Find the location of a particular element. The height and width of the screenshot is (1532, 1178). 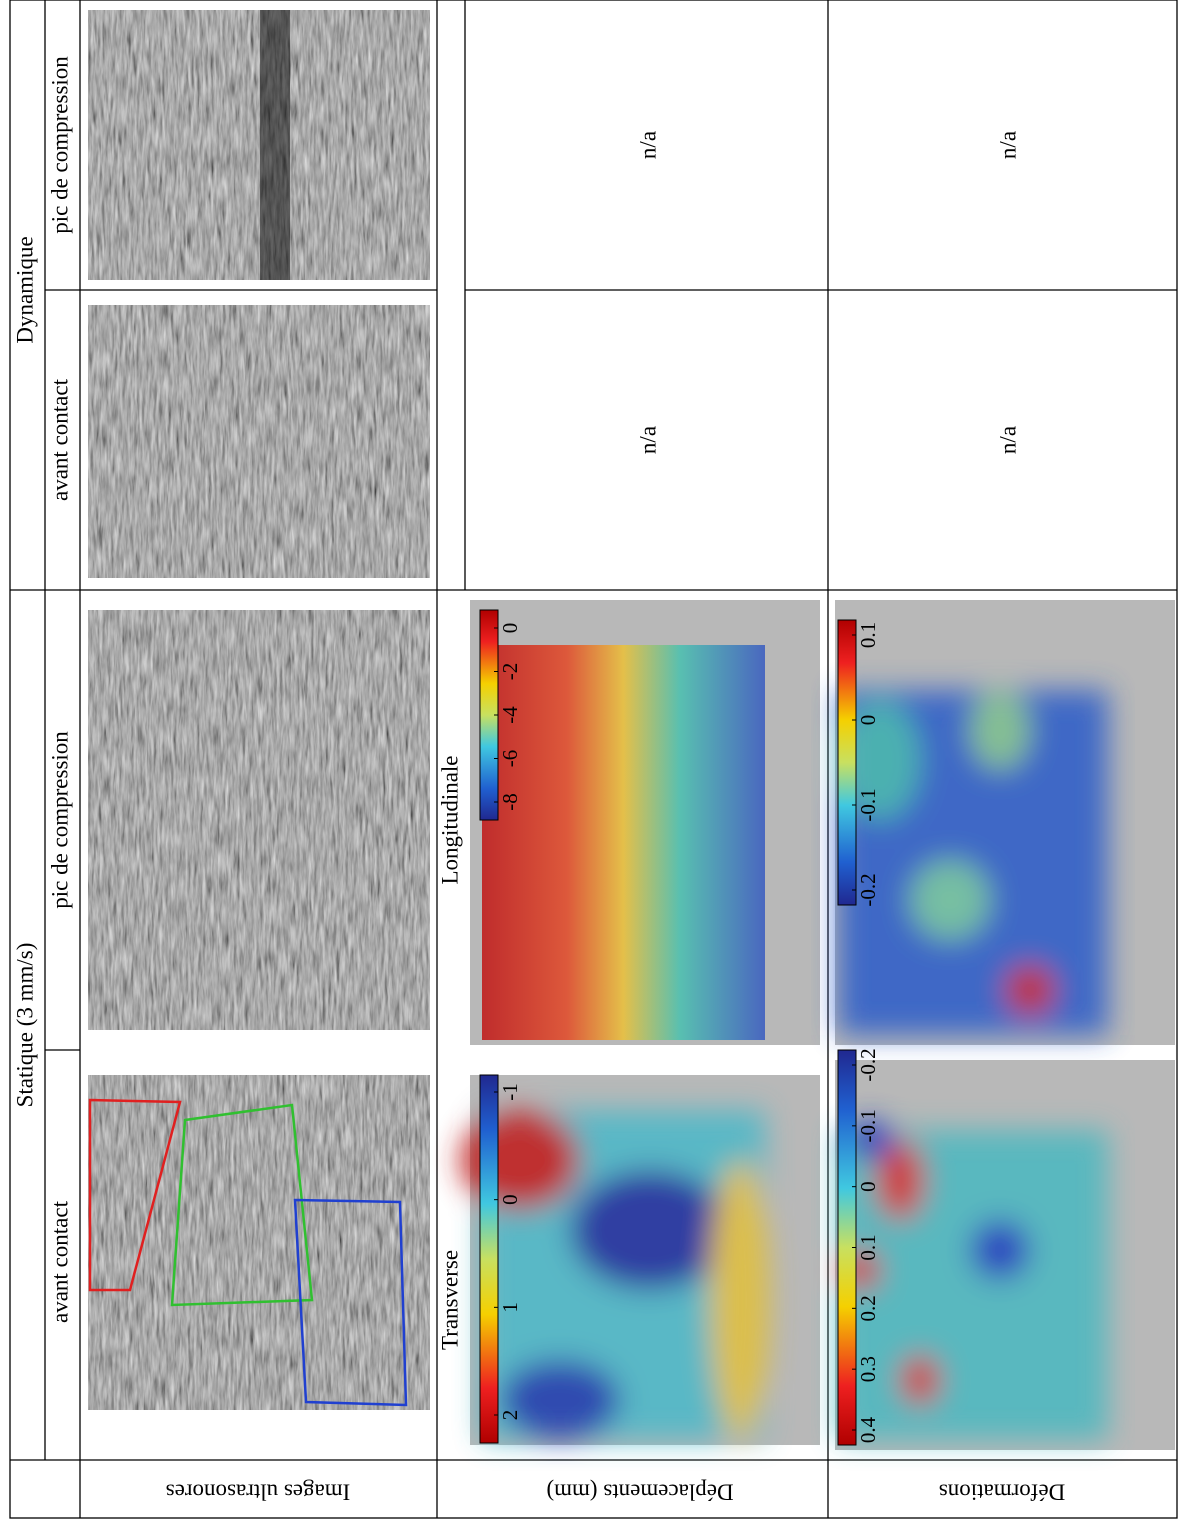

header-static: Statique (3 mm/s) is located at coordinates (24, 1025).